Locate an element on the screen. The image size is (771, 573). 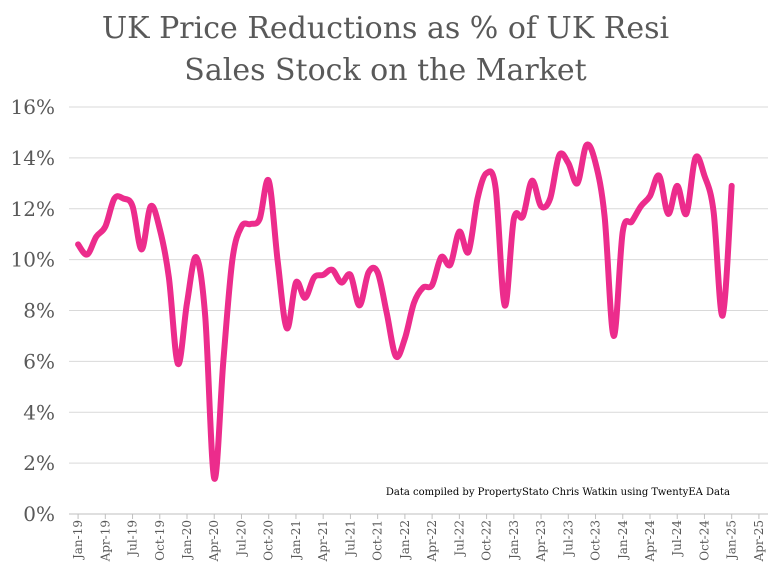
y-tick-label: 10% is located at coordinates (33, 260).